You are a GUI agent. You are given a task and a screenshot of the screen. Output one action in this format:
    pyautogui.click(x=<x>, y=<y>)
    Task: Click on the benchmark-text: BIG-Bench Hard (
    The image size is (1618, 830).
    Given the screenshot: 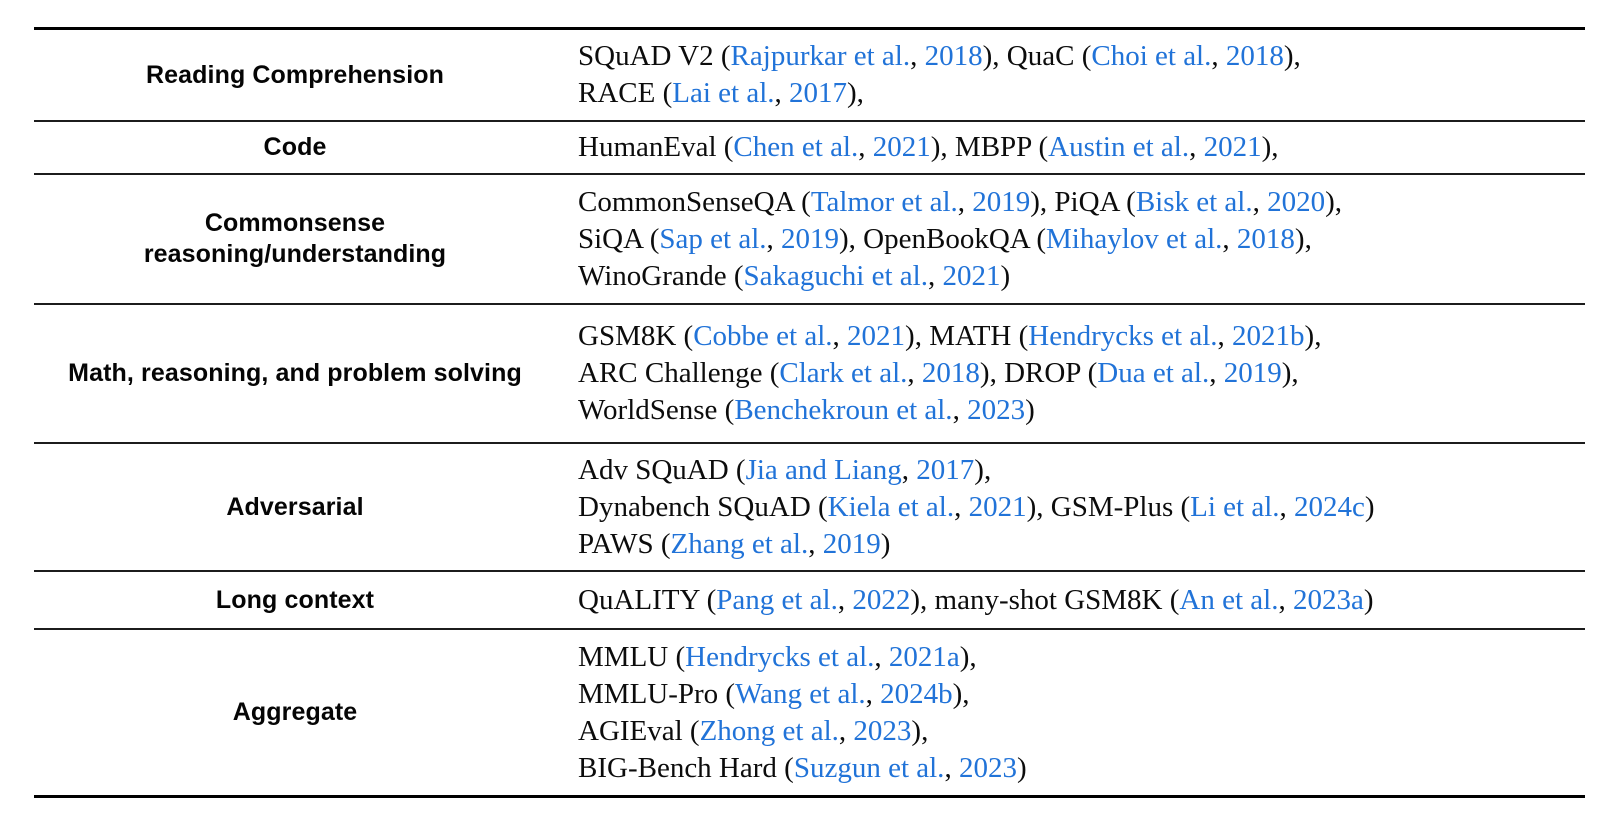 What is the action you would take?
    pyautogui.click(x=686, y=767)
    